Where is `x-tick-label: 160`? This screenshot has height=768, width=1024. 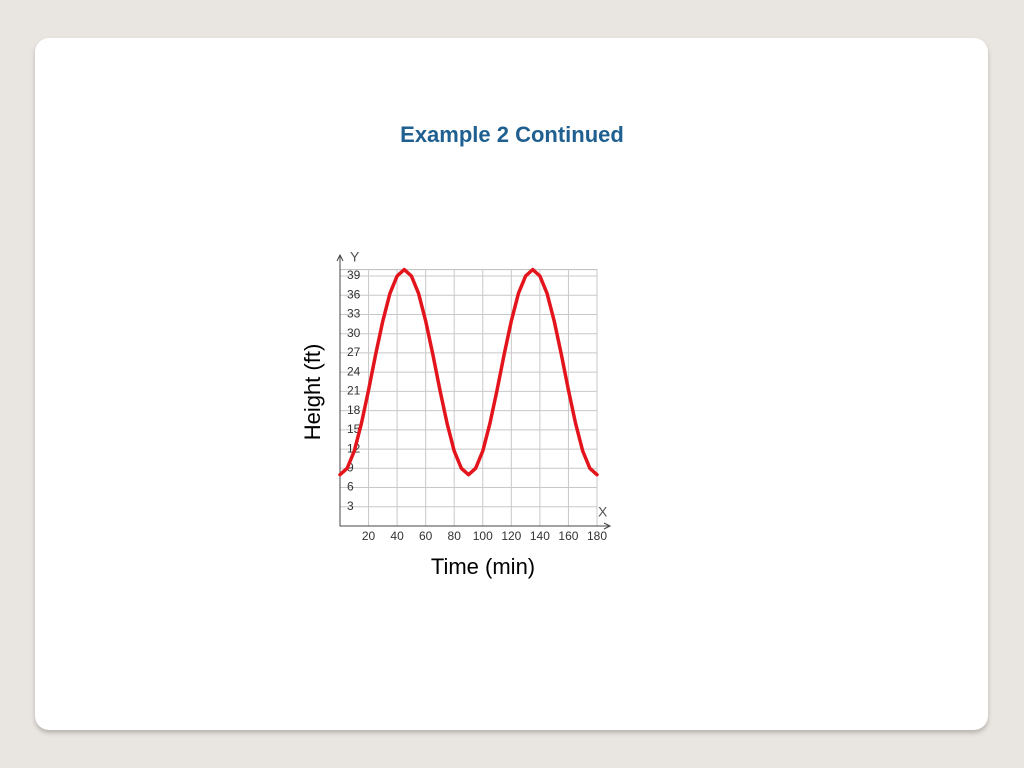
x-tick-label: 160 is located at coordinates (568, 536).